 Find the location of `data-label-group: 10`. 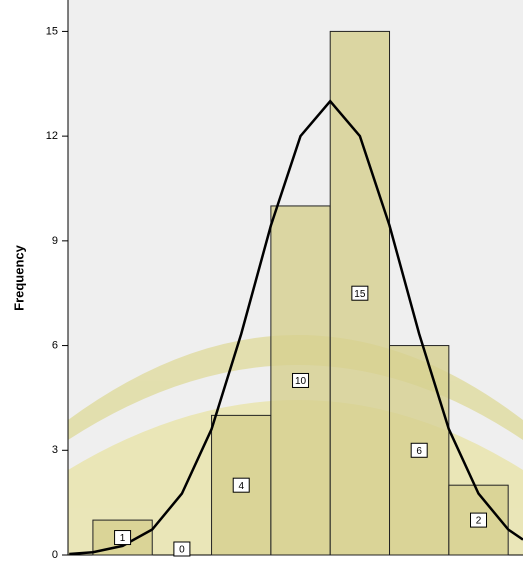

data-label-group: 10 is located at coordinates (301, 380).